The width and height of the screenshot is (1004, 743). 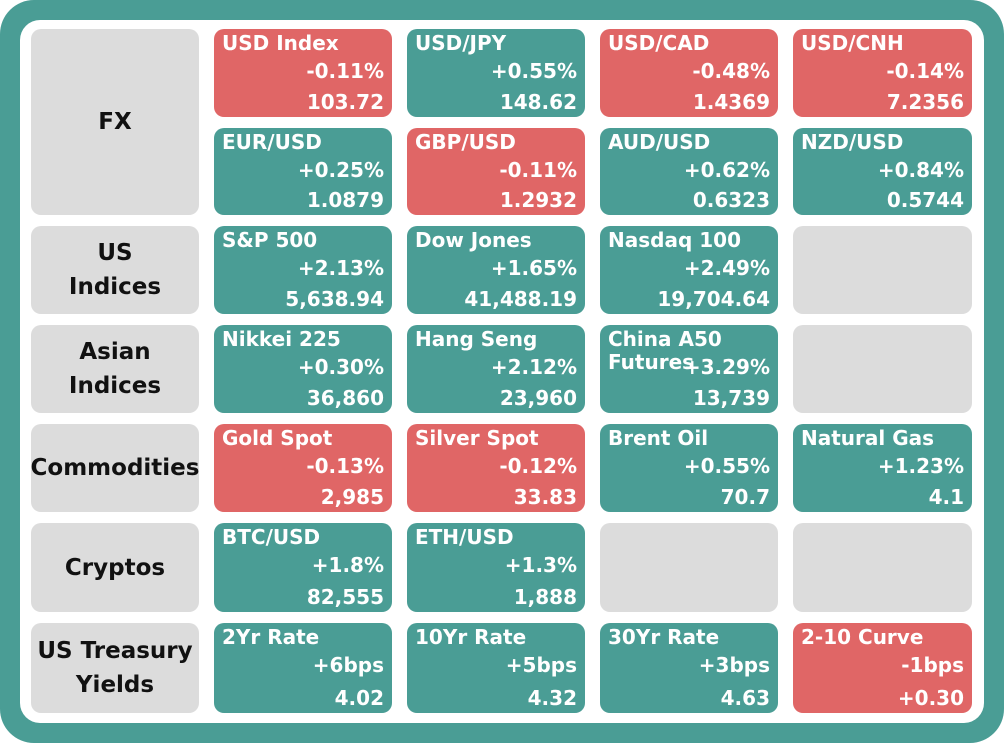 What do you see at coordinates (496, 567) in the screenshot?
I see `quote-tile-eth-usd: ETH/USD +1.3% 1,888` at bounding box center [496, 567].